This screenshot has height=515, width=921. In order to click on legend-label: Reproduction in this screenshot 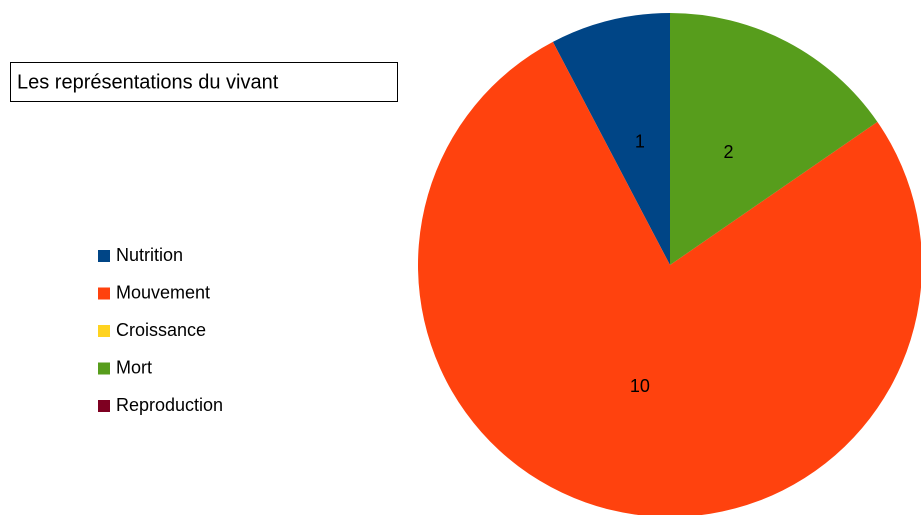, I will do `click(169, 405)`.